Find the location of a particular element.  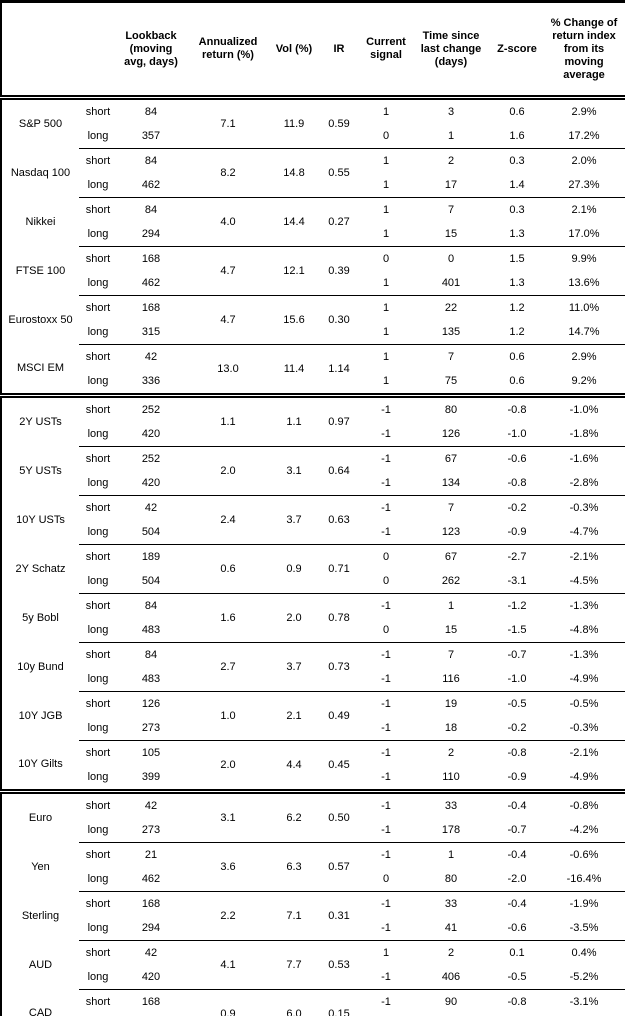

lookback-value: 357 is located at coordinates (151, 135).